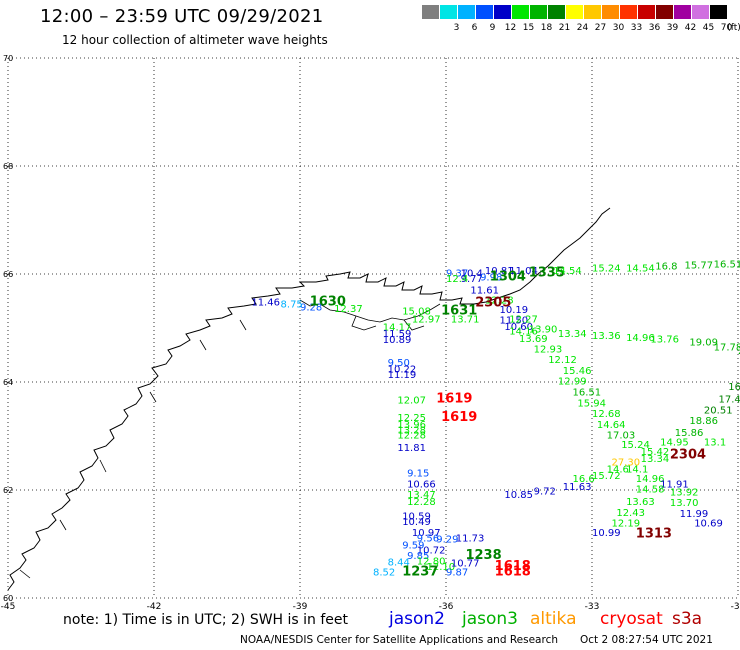 The width and height of the screenshot is (740, 650). What do you see at coordinates (459, 311) in the screenshot?
I see `pass-time-label: 1631` at bounding box center [459, 311].